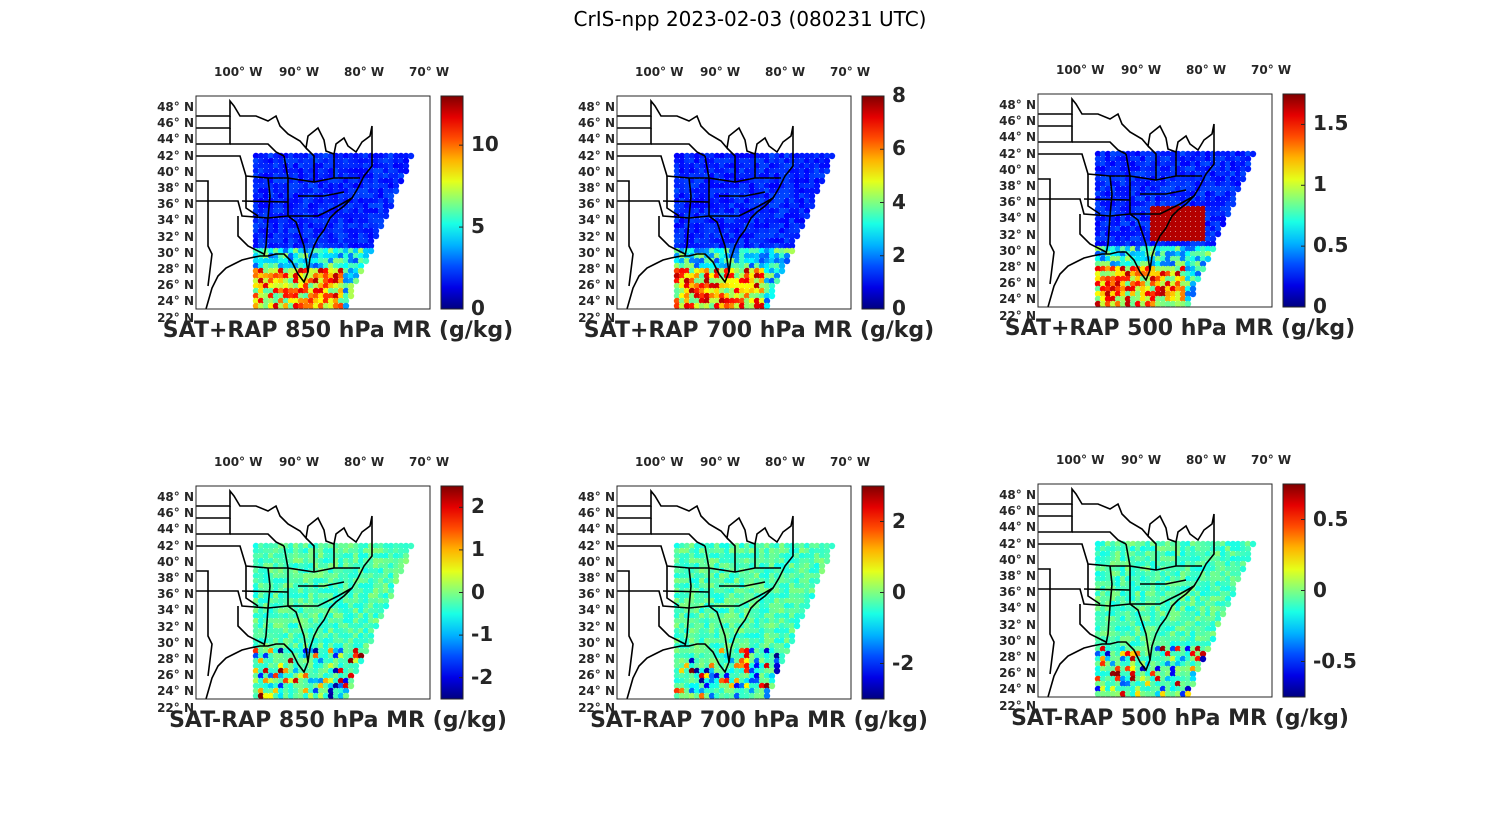  I want to click on colorbar-tick-label: 8, so click(899, 95).